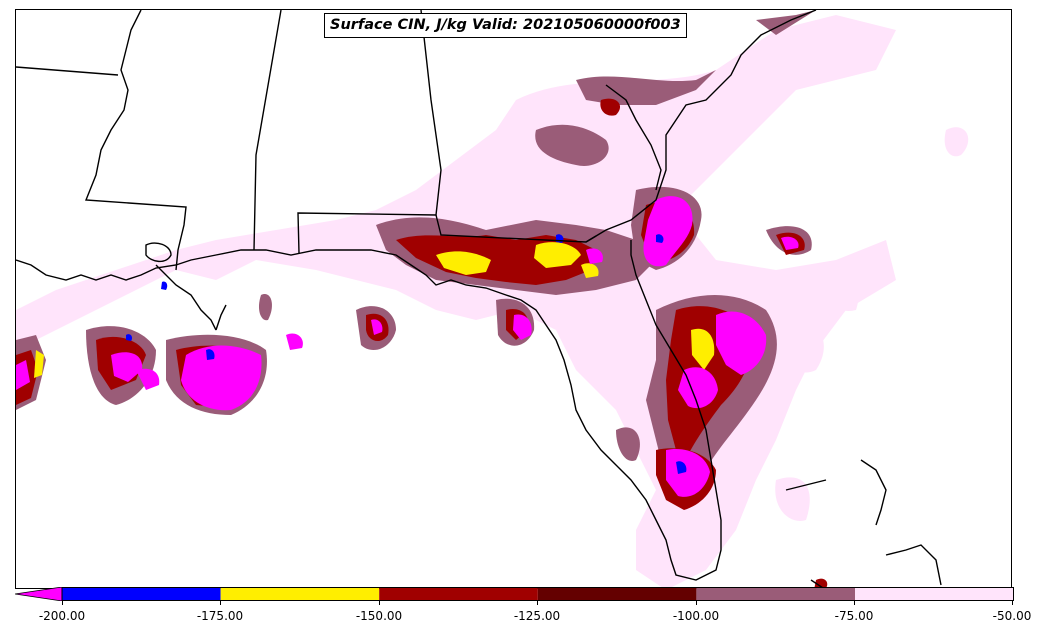 This screenshot has width=1044, height=633. I want to click on colorbar-band-m75-m50, so click(934, 594).